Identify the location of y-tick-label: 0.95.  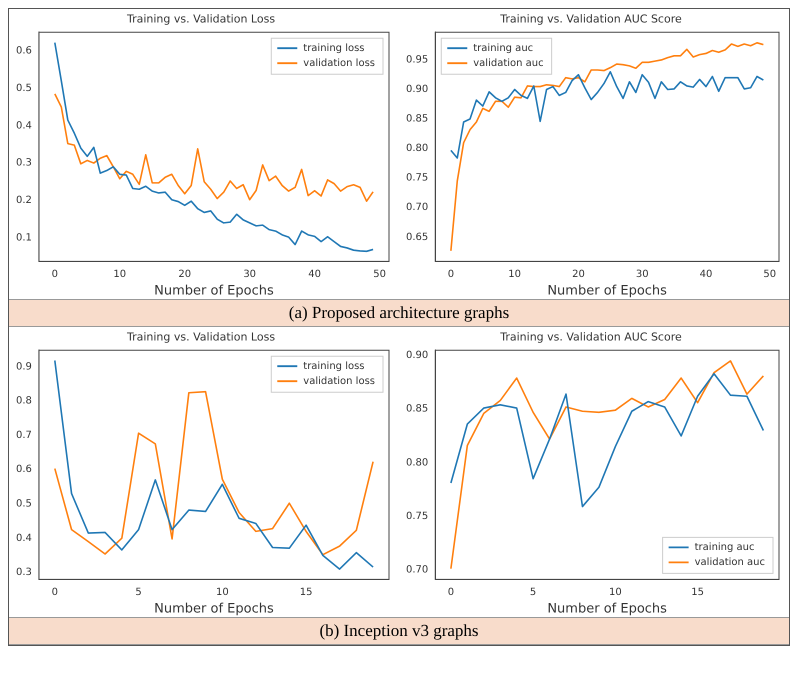
(417, 60).